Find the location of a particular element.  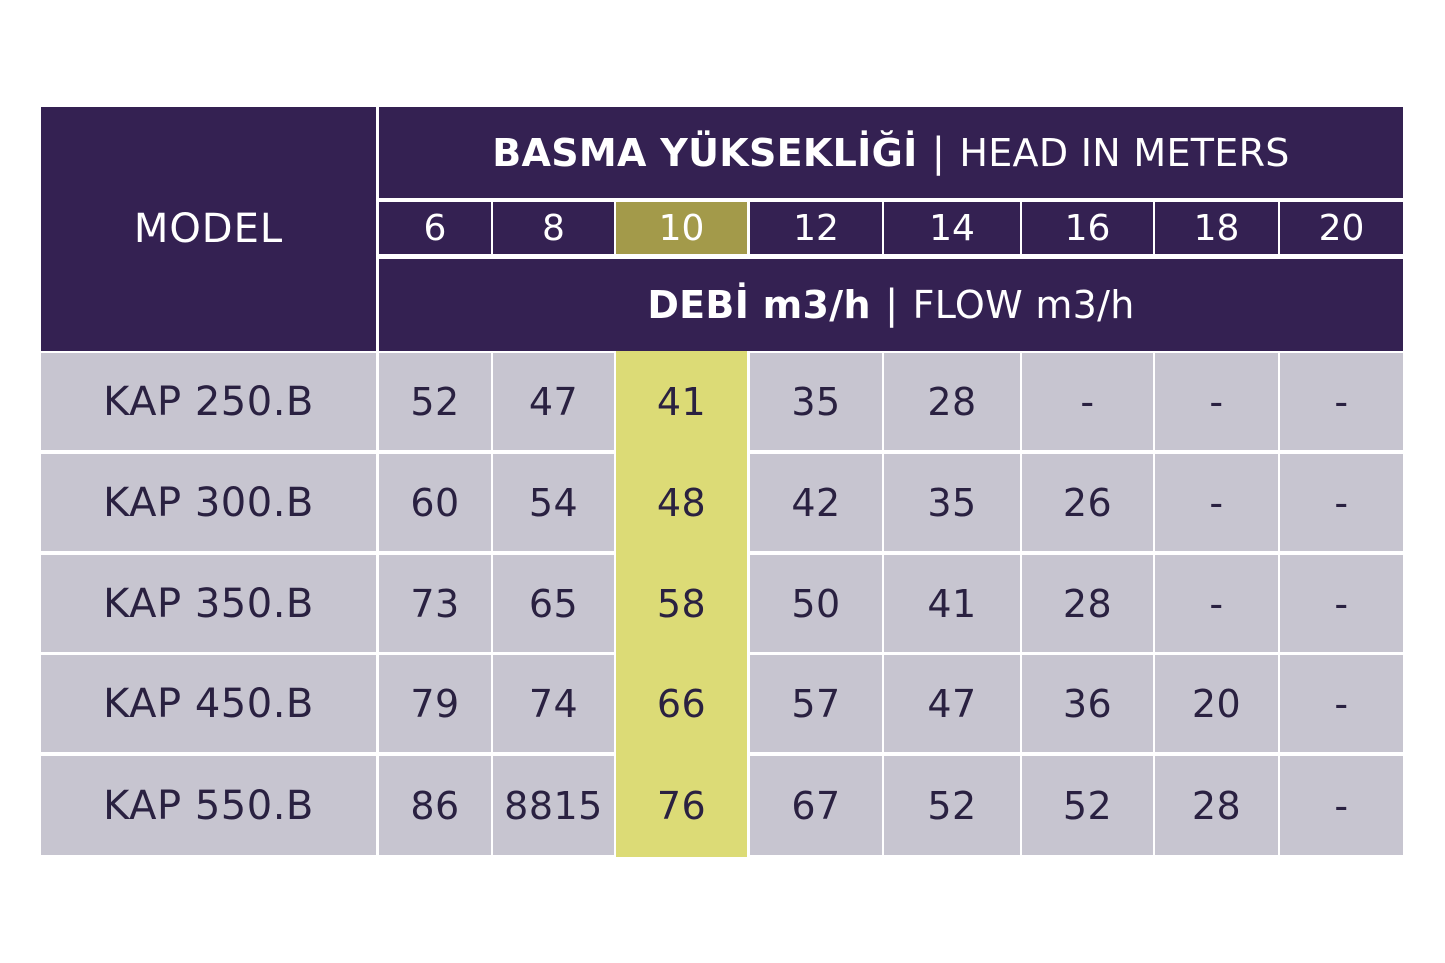

model-header: MODEL is located at coordinates (208, 229).